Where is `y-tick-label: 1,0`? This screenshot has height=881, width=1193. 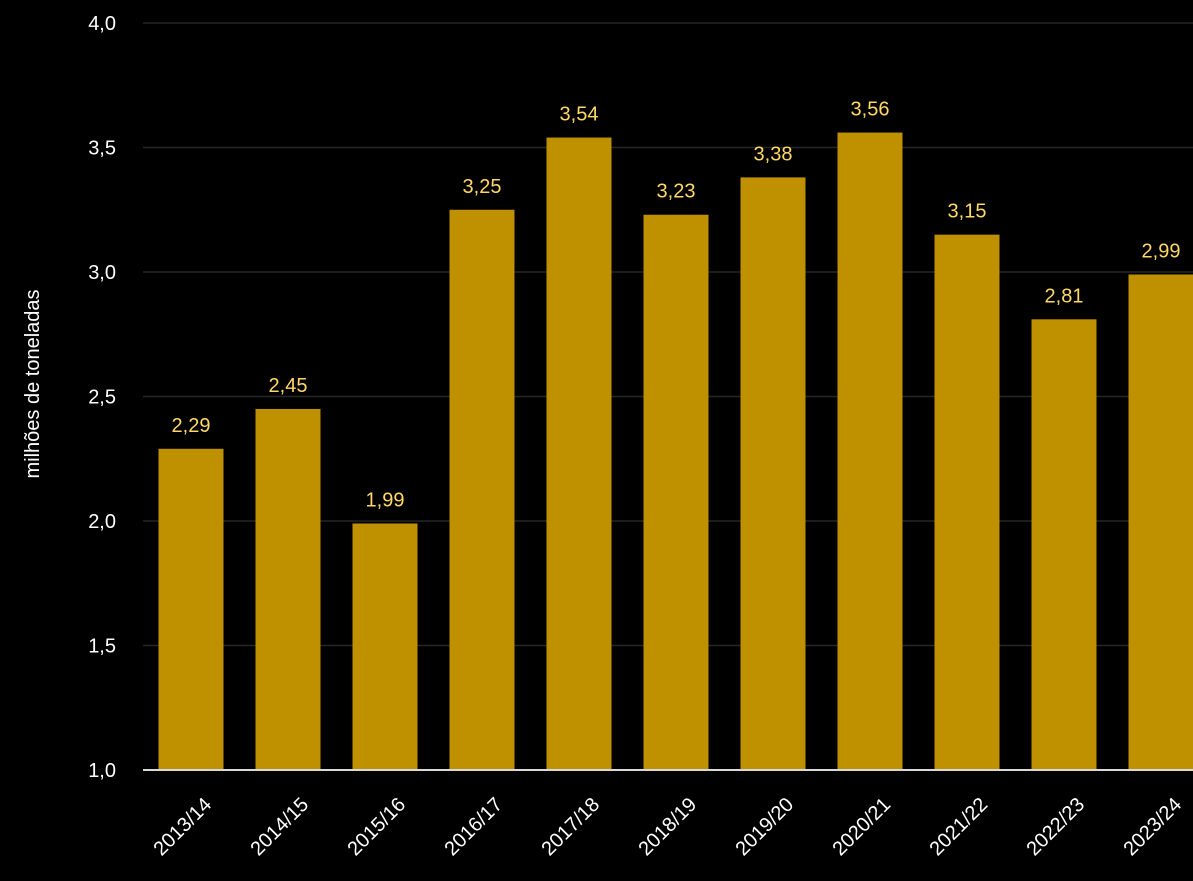
y-tick-label: 1,0 is located at coordinates (102, 771).